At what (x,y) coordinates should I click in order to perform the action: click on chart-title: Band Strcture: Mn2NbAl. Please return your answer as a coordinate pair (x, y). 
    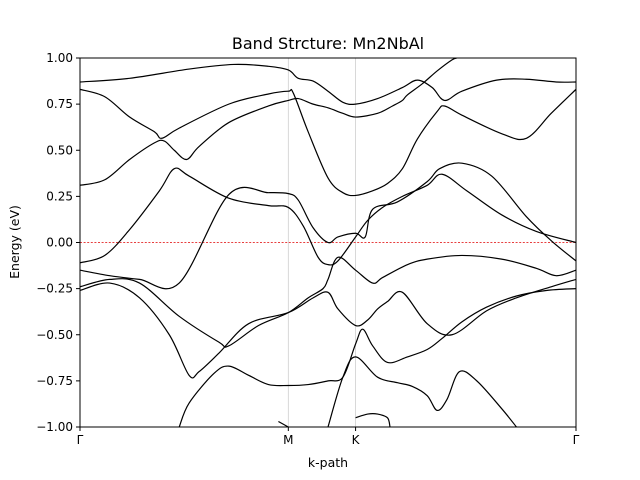
    Looking at the image, I should click on (328, 43).